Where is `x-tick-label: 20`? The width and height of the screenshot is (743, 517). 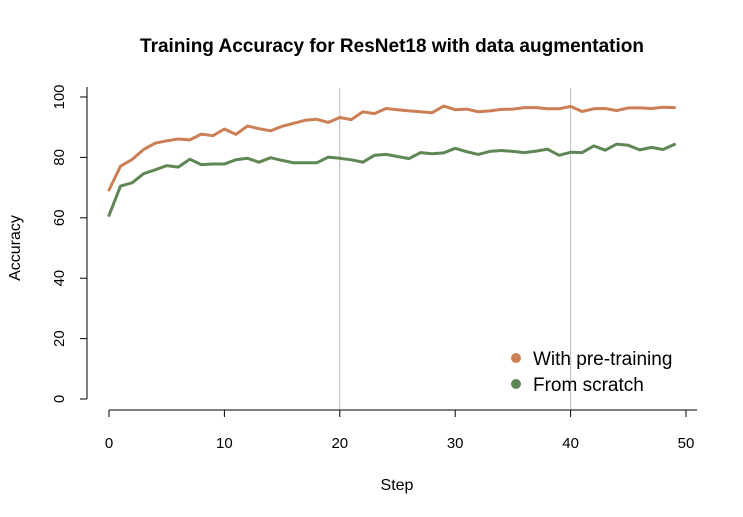 x-tick-label: 20 is located at coordinates (339, 443).